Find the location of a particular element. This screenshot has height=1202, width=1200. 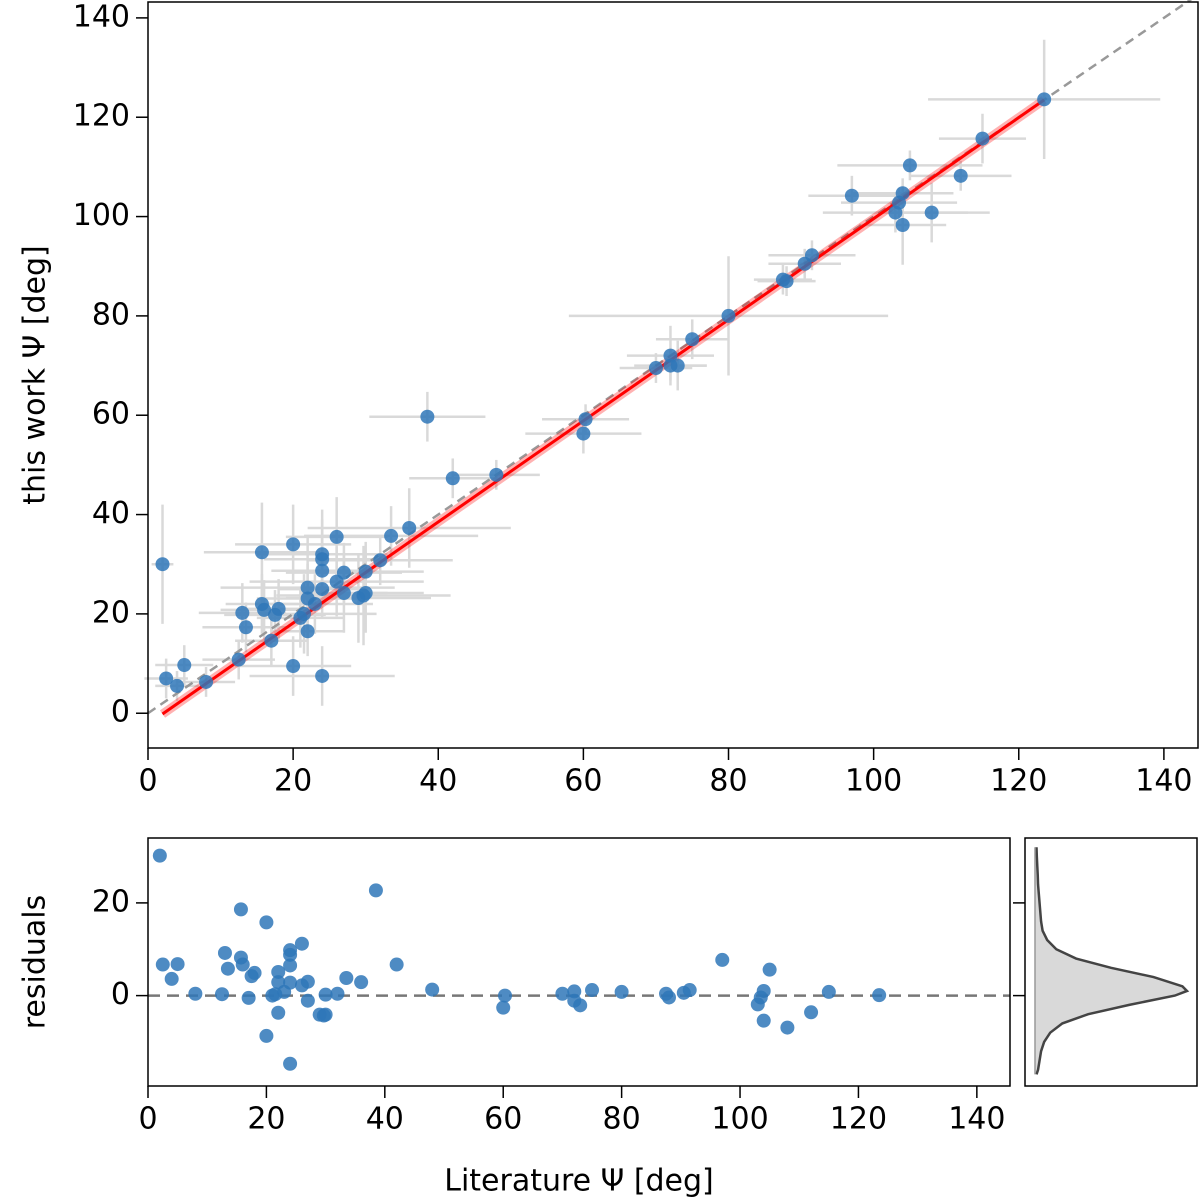

kde-fill is located at coordinates (1111, 961).